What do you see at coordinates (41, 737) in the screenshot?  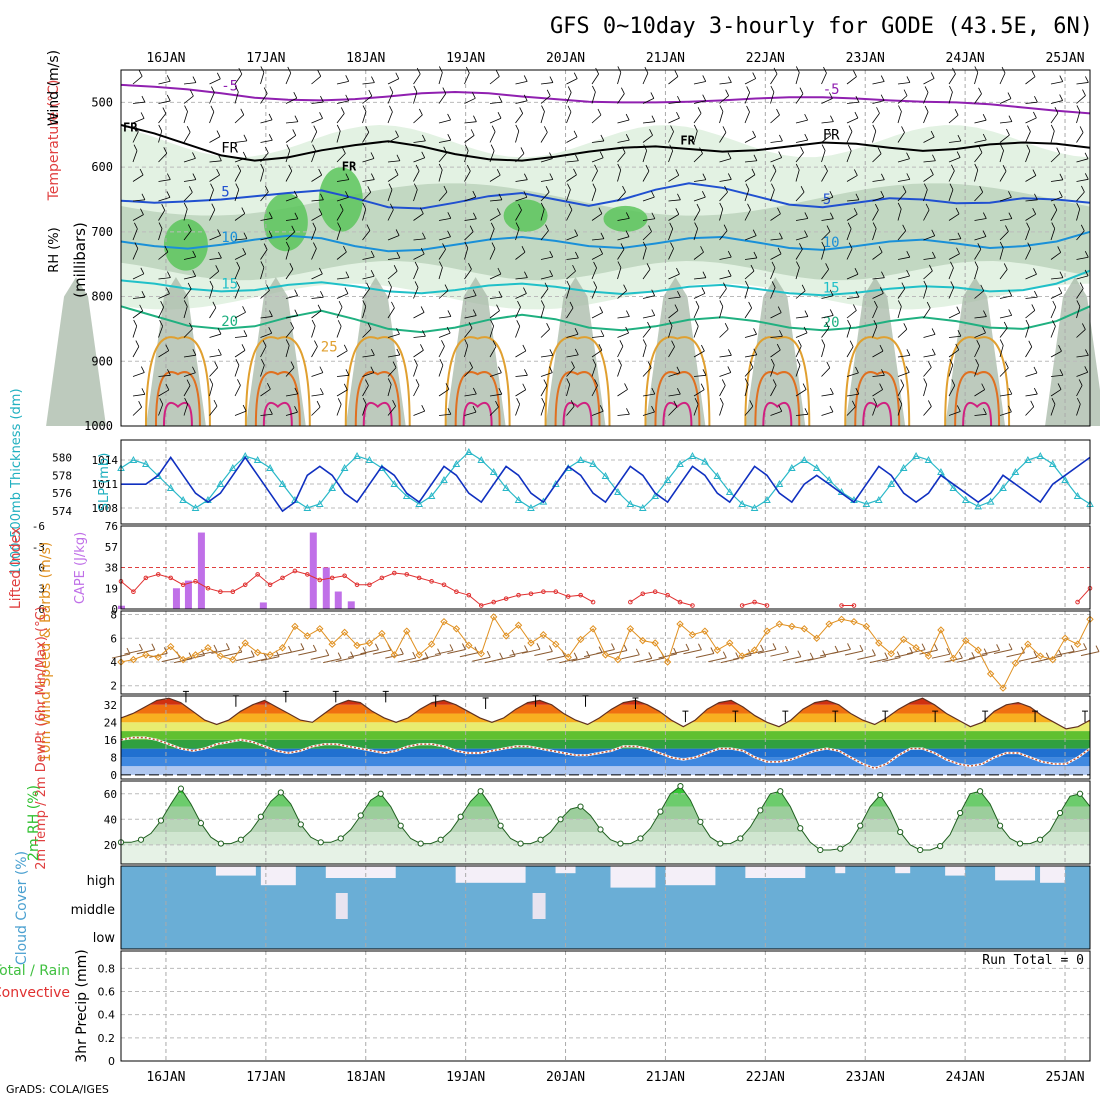 I see `temp-axis-label: 2m Temp / 2m DewPt (6hr Min/Max) (°C)` at bounding box center [41, 737].